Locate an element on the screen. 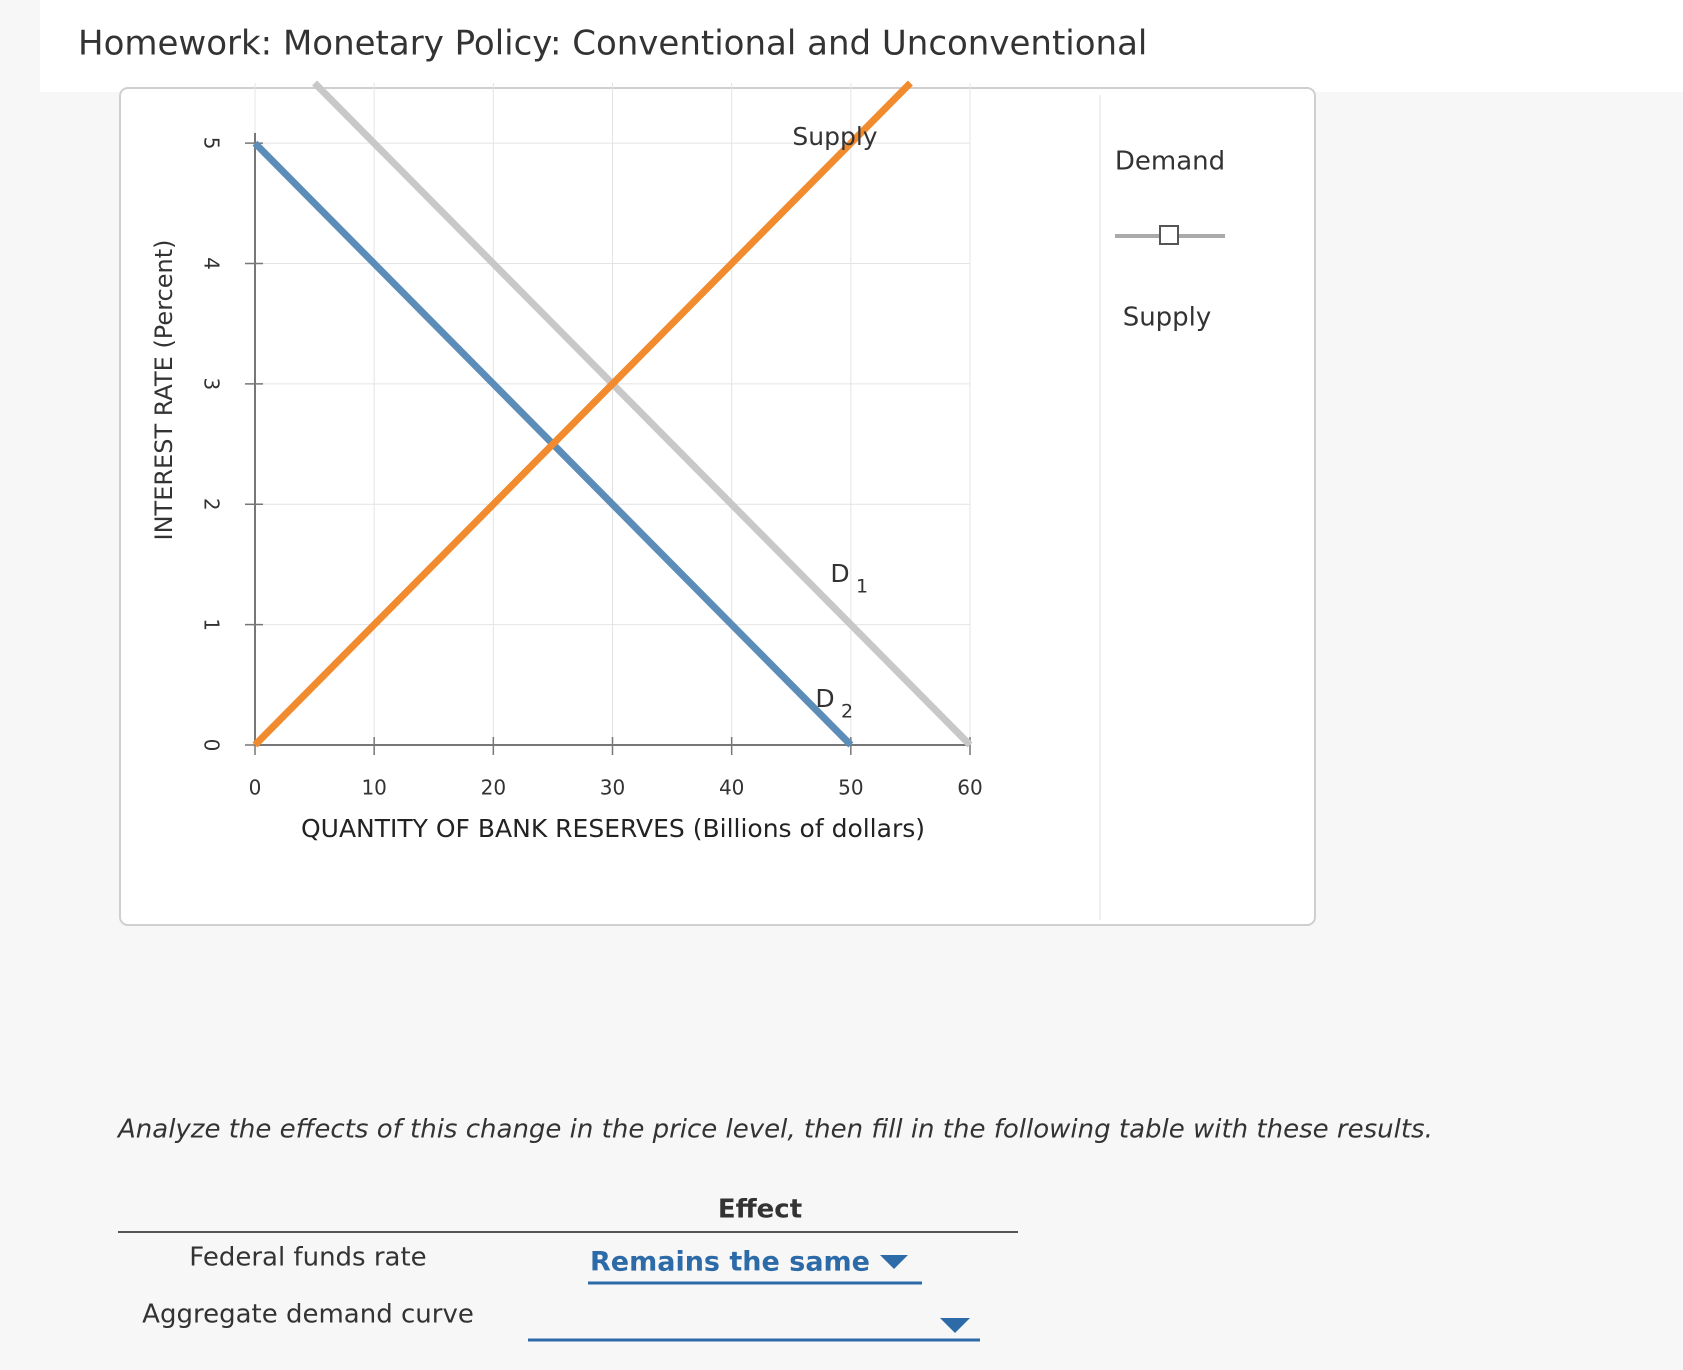 The image size is (1683, 1370). x-tick-label: 40 is located at coordinates (731, 788).